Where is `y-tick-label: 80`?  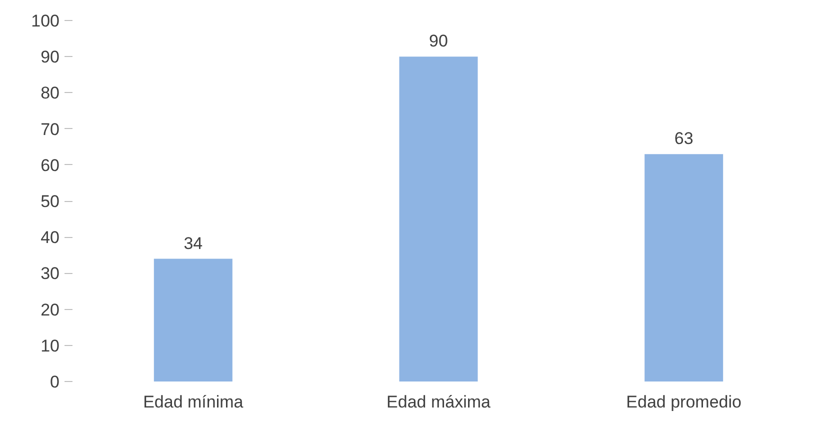
y-tick-label: 80 is located at coordinates (50, 93).